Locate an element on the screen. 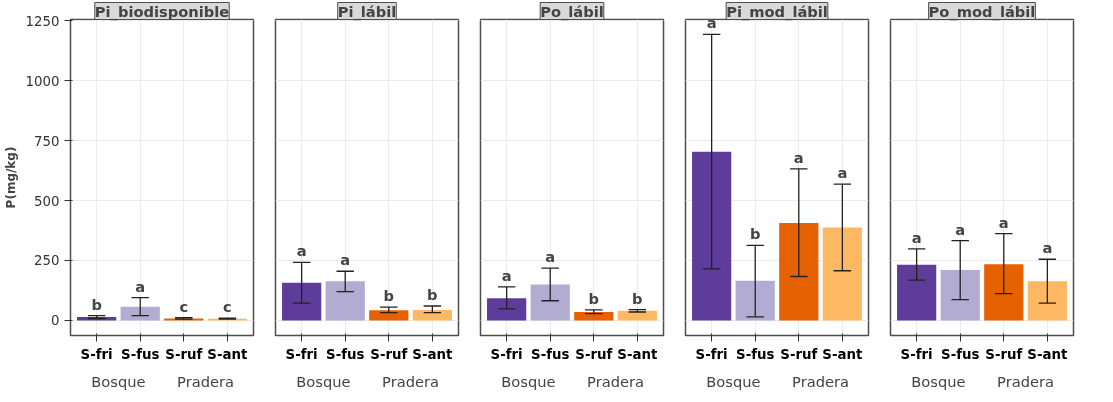 This screenshot has height=402, width=1113. chart-title: Pi_lábil is located at coordinates (367, 11).